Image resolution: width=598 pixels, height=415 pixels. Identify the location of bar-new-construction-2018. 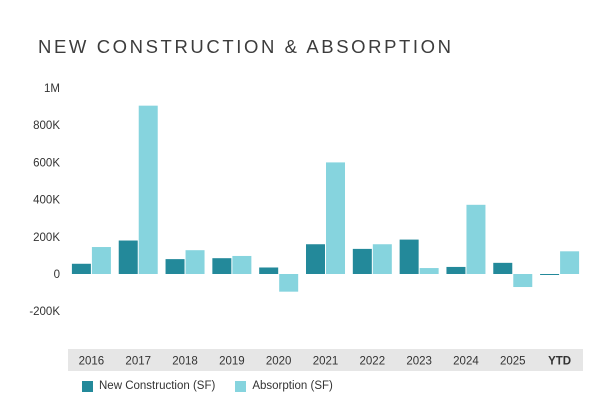
(175, 266).